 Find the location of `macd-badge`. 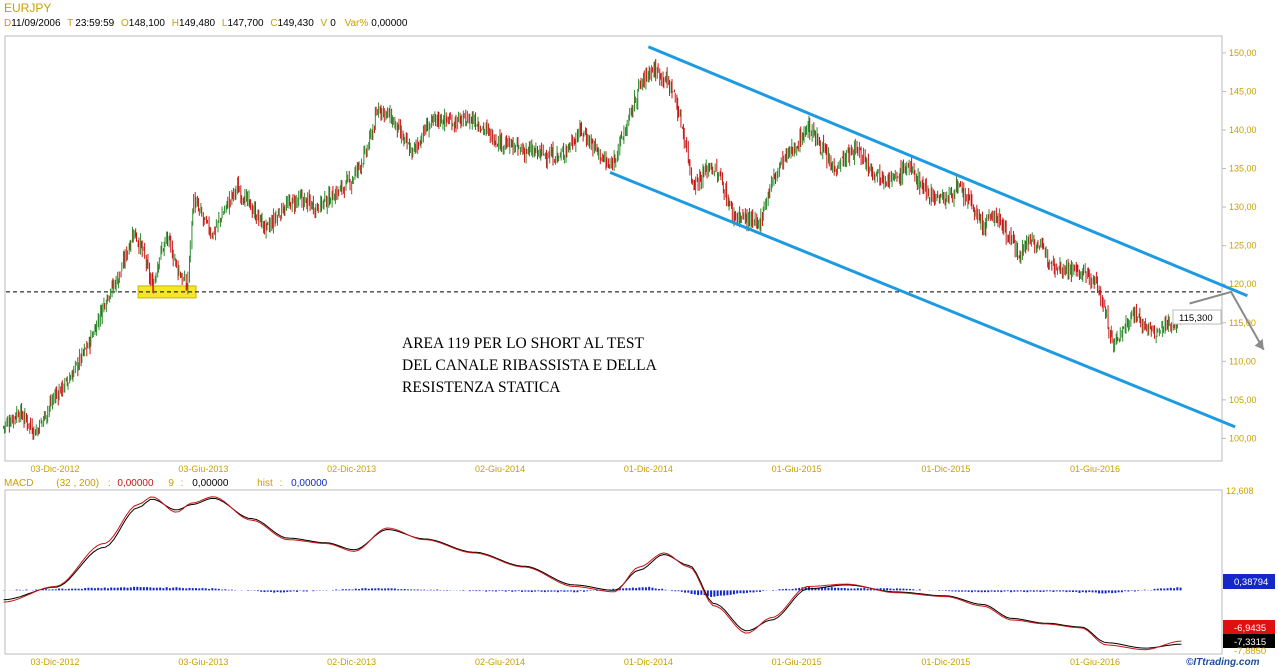

macd-badge is located at coordinates (1249, 641).